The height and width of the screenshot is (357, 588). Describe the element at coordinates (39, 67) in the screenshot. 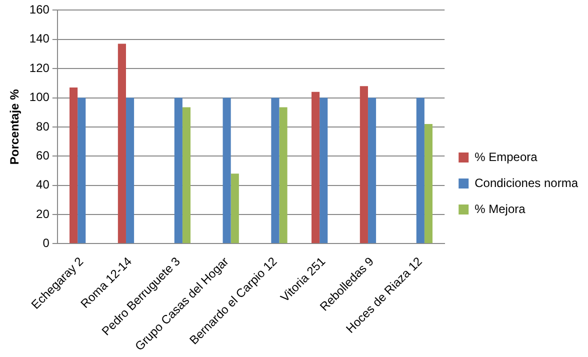

I see `y-tick-label: 120` at that location.